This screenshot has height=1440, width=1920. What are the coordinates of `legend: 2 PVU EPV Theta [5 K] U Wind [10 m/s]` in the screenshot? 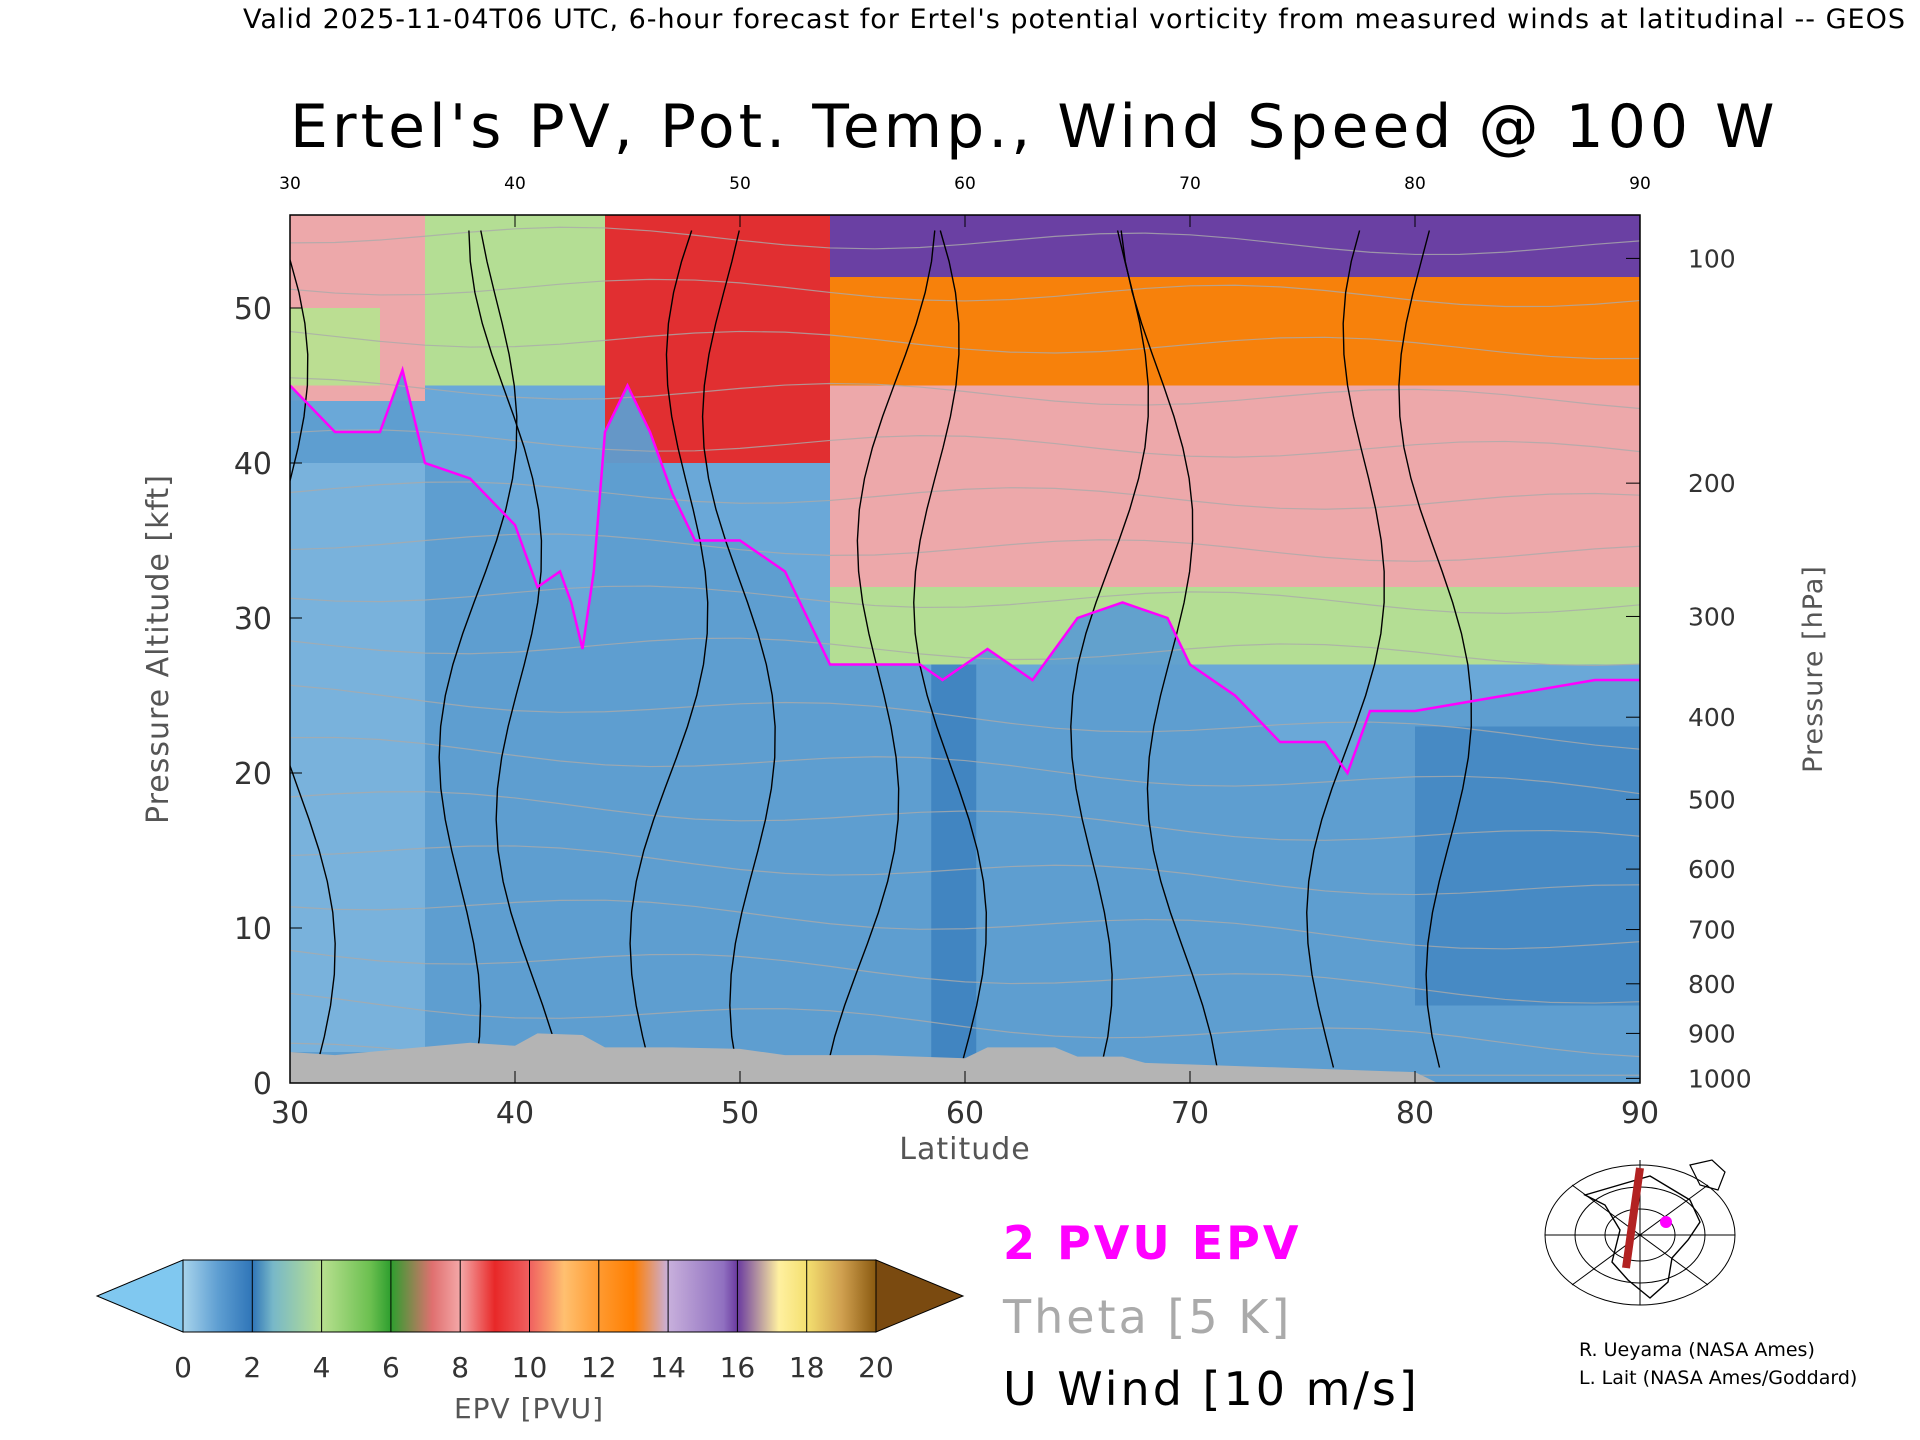 It's located at (1211, 1316).